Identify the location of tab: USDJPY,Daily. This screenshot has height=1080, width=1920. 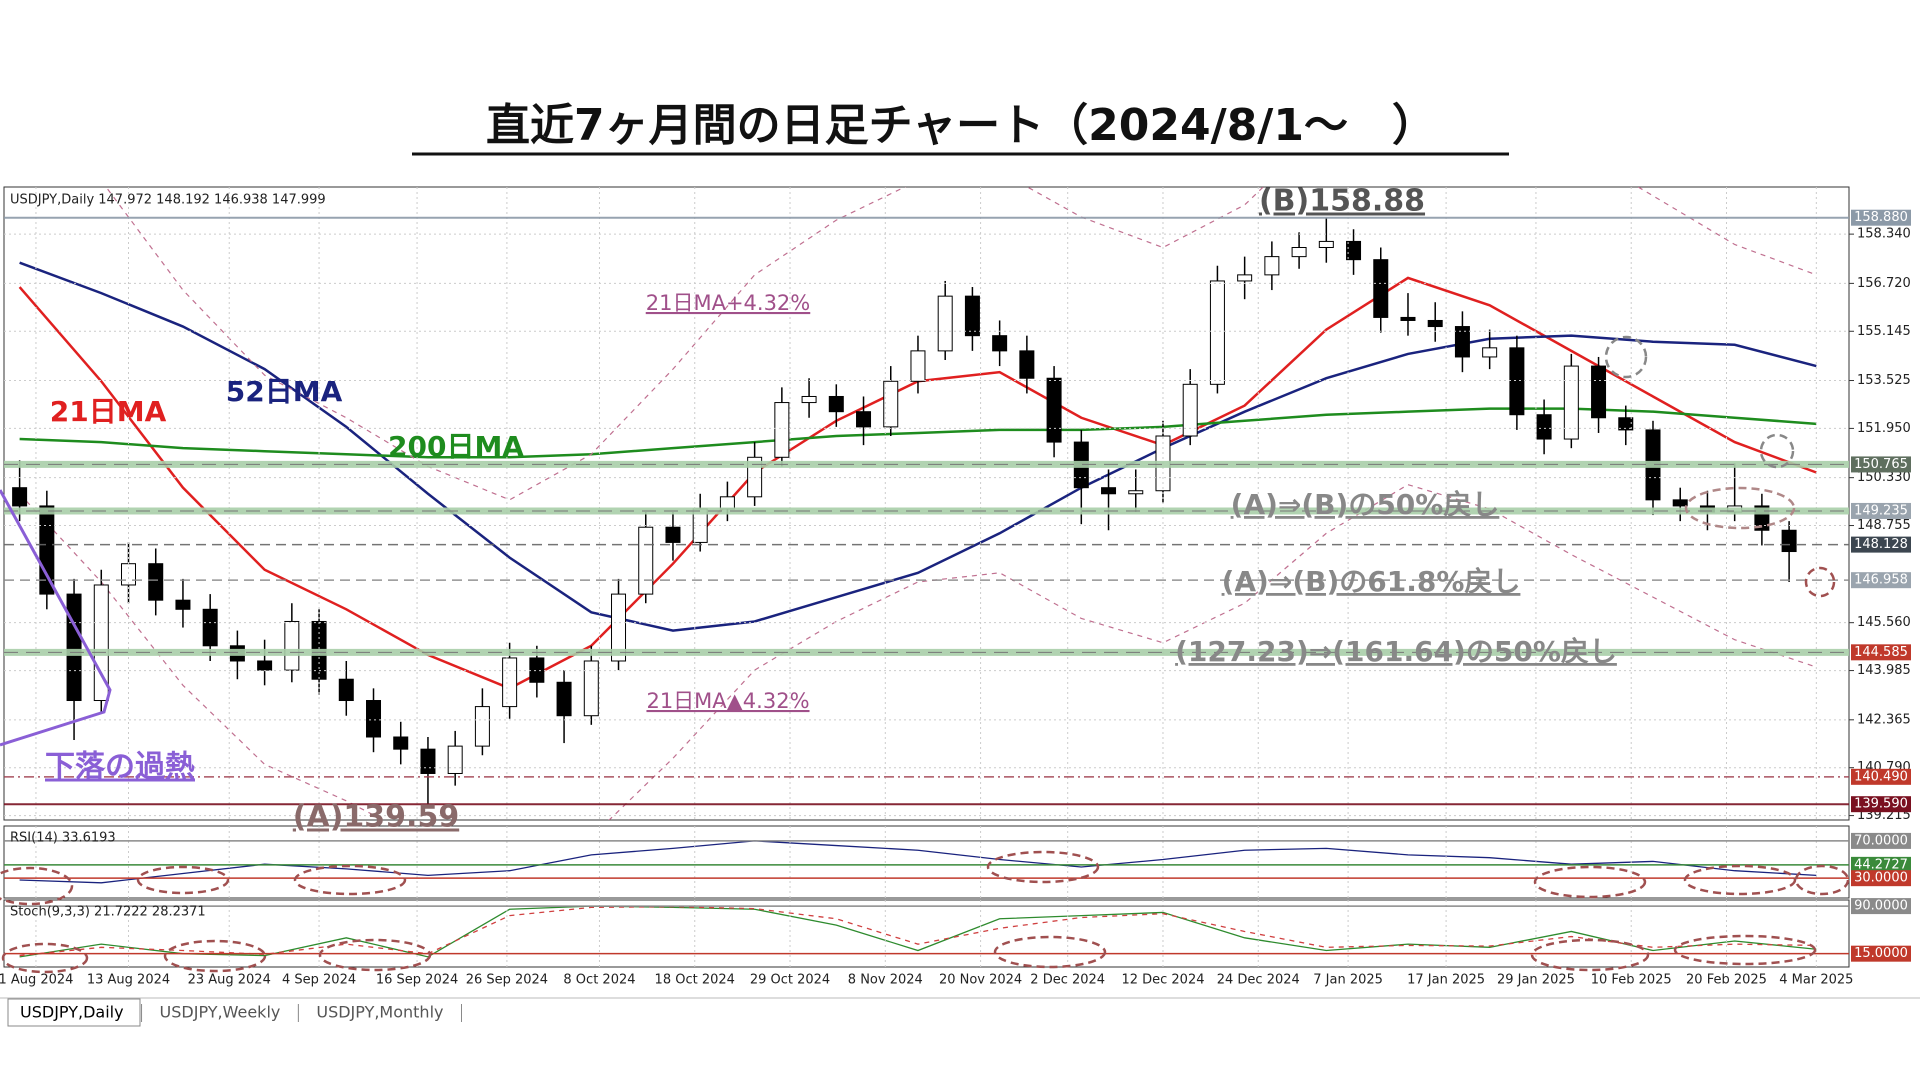
(72, 1012).